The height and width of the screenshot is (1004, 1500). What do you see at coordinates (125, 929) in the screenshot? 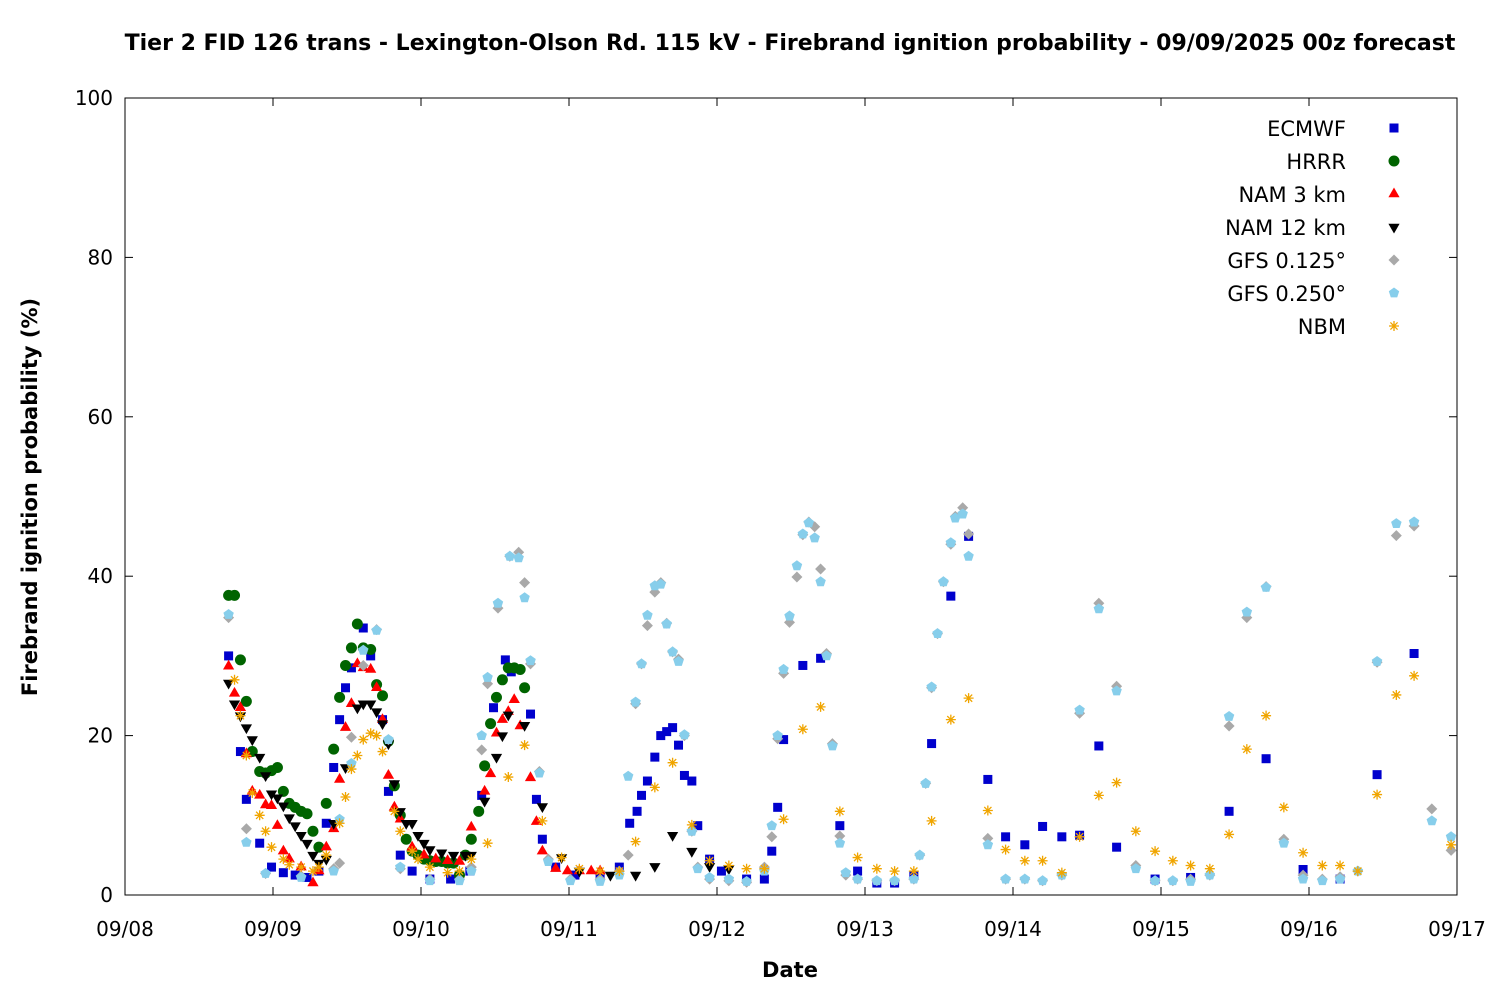
I see `x-tick-label: 09/08` at bounding box center [125, 929].